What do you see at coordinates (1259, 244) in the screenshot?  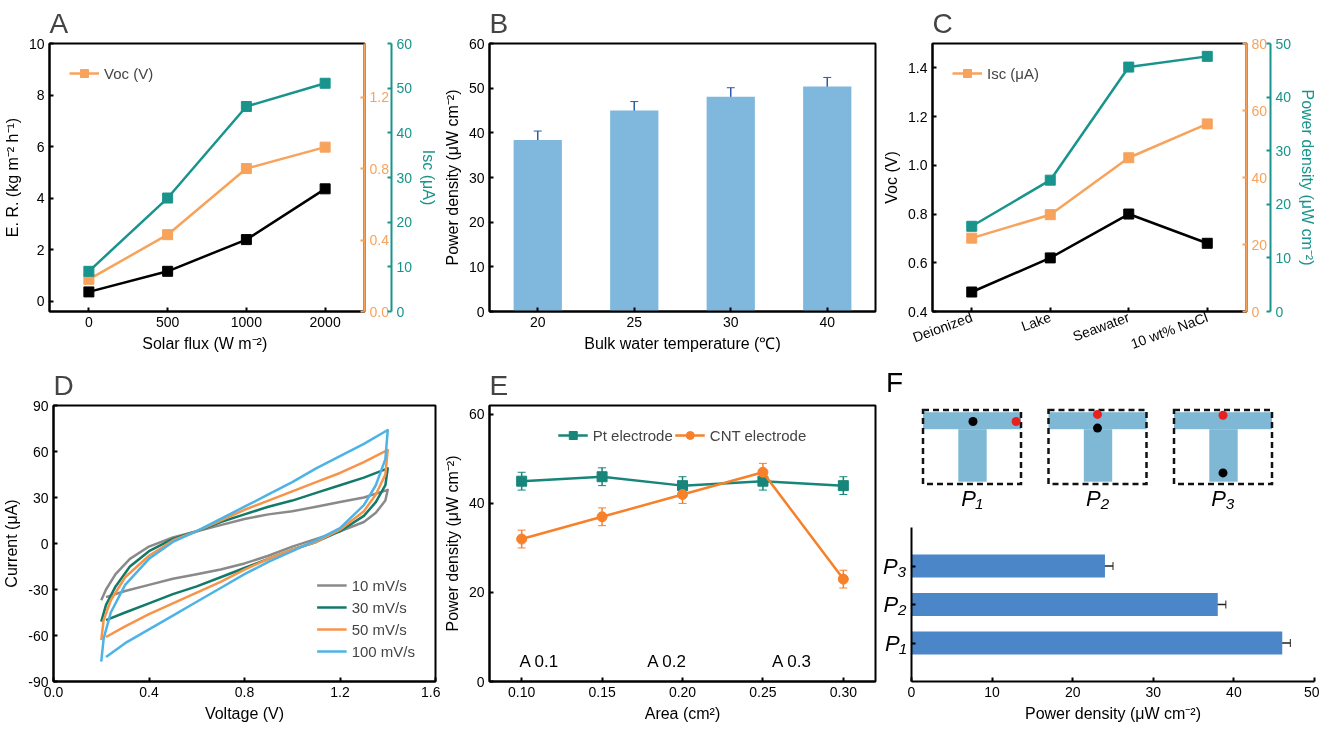 I see `y2-tick-label: 20` at bounding box center [1259, 244].